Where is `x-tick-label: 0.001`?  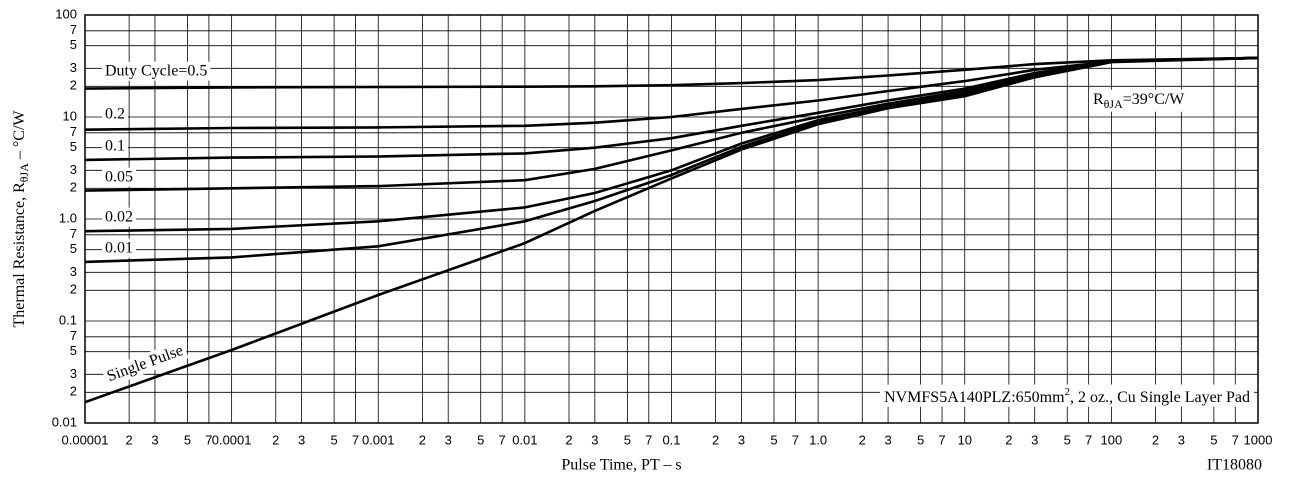
x-tick-label: 0.001 is located at coordinates (378, 439).